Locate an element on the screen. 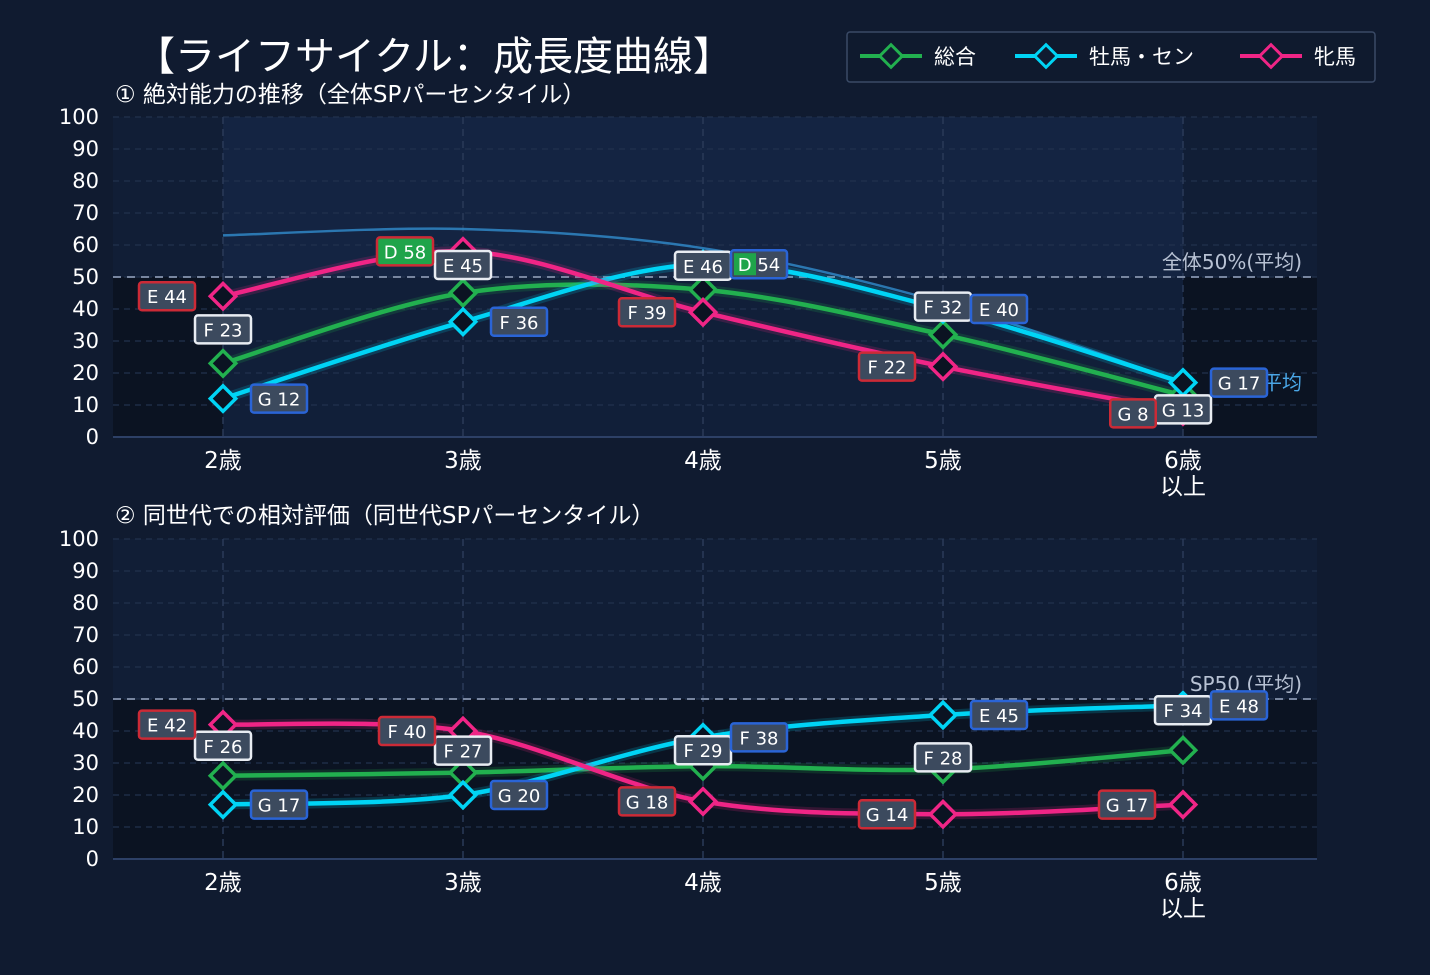 This screenshot has width=1430, height=975. data-label: E 42 is located at coordinates (167, 724).